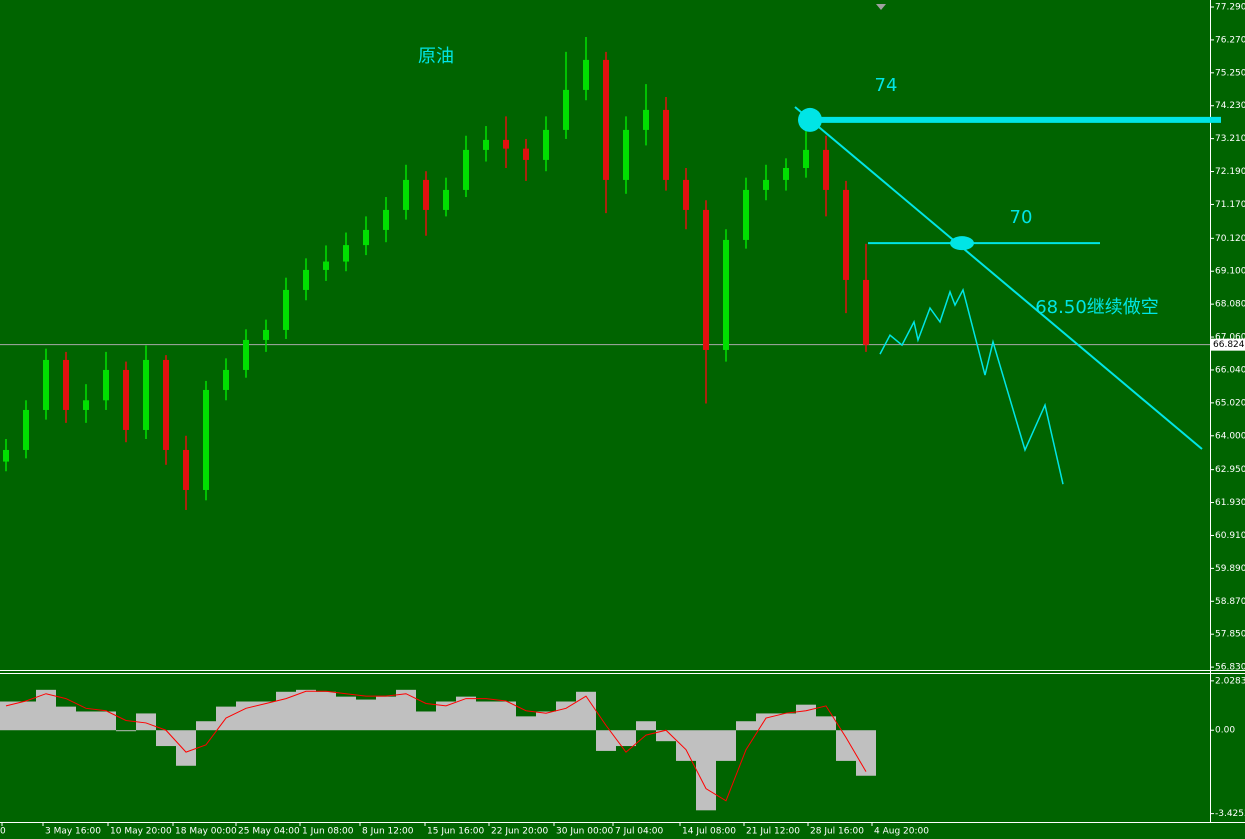  What do you see at coordinates (1230, 668) in the screenshot?
I see `y-tick-label: 56.830` at bounding box center [1230, 668].